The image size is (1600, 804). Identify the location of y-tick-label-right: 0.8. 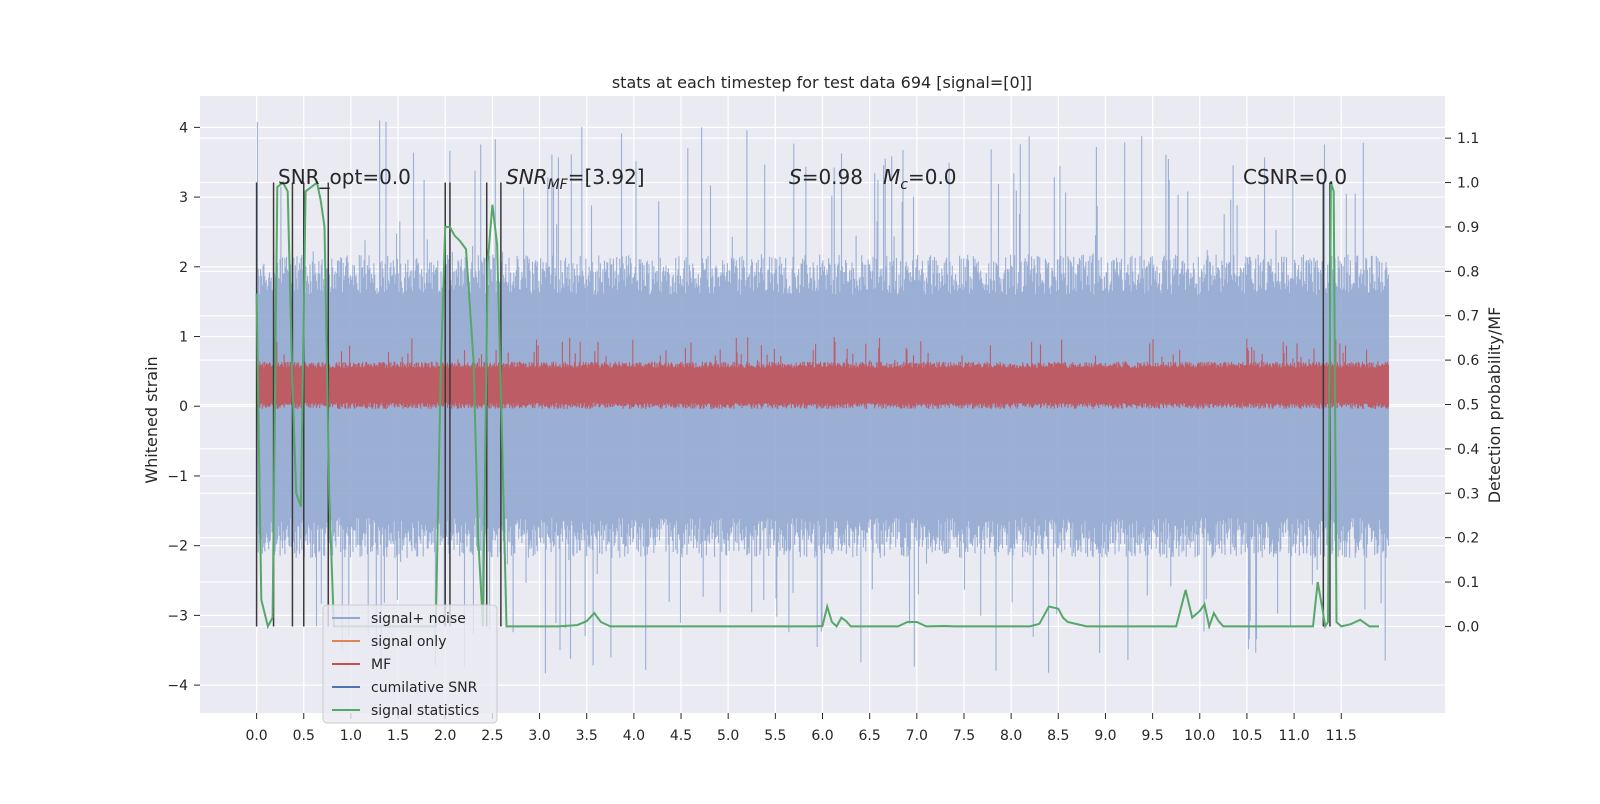
(1468, 272).